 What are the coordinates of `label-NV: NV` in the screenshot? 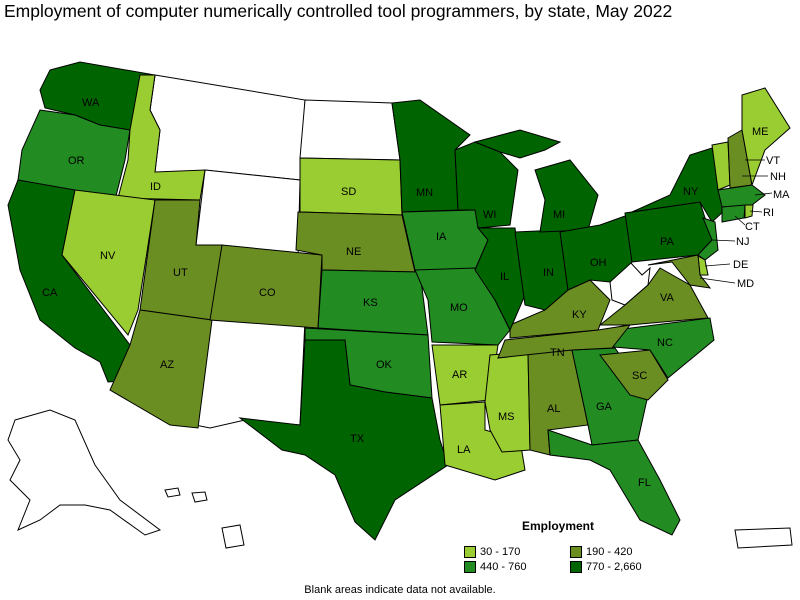 It's located at (108, 256).